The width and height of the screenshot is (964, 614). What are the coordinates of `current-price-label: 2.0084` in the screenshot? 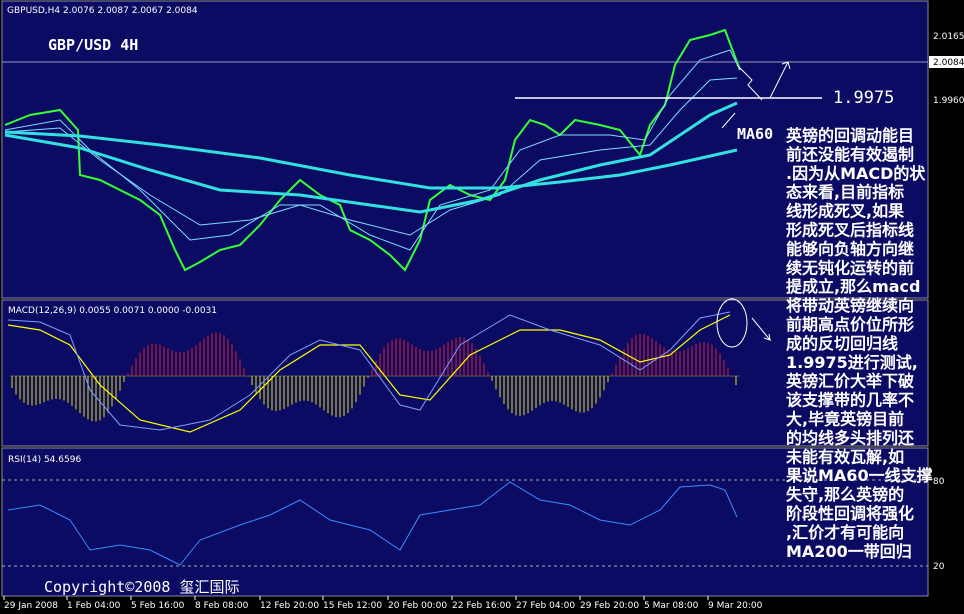 It's located at (948, 63).